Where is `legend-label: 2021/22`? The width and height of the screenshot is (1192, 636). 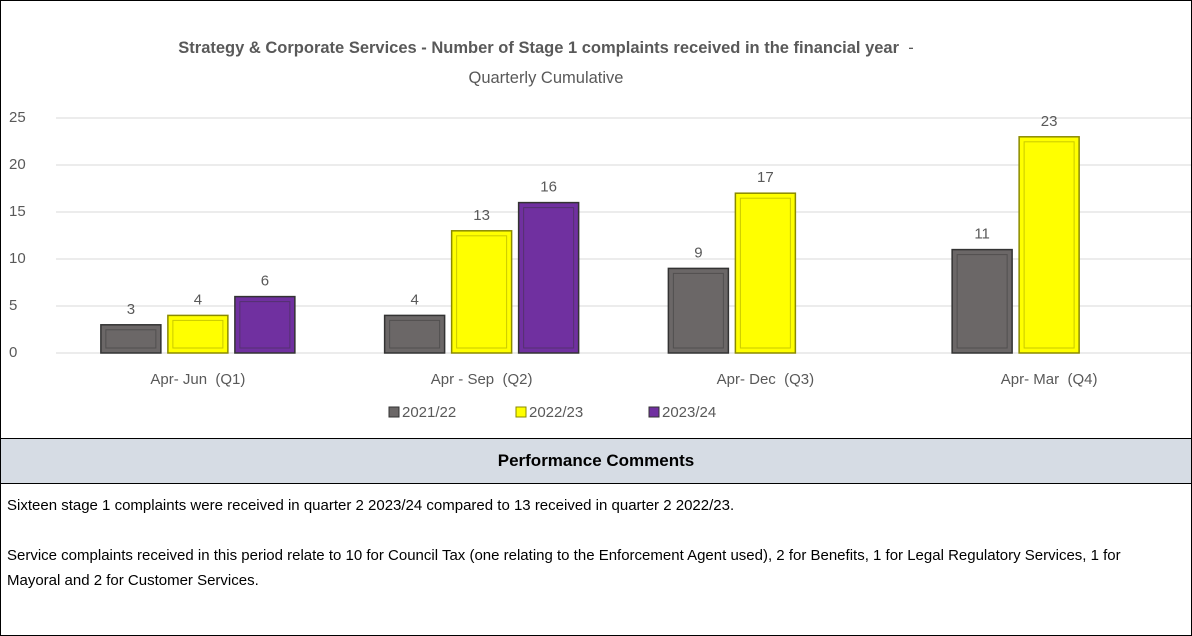
legend-label: 2021/22 is located at coordinates (429, 412).